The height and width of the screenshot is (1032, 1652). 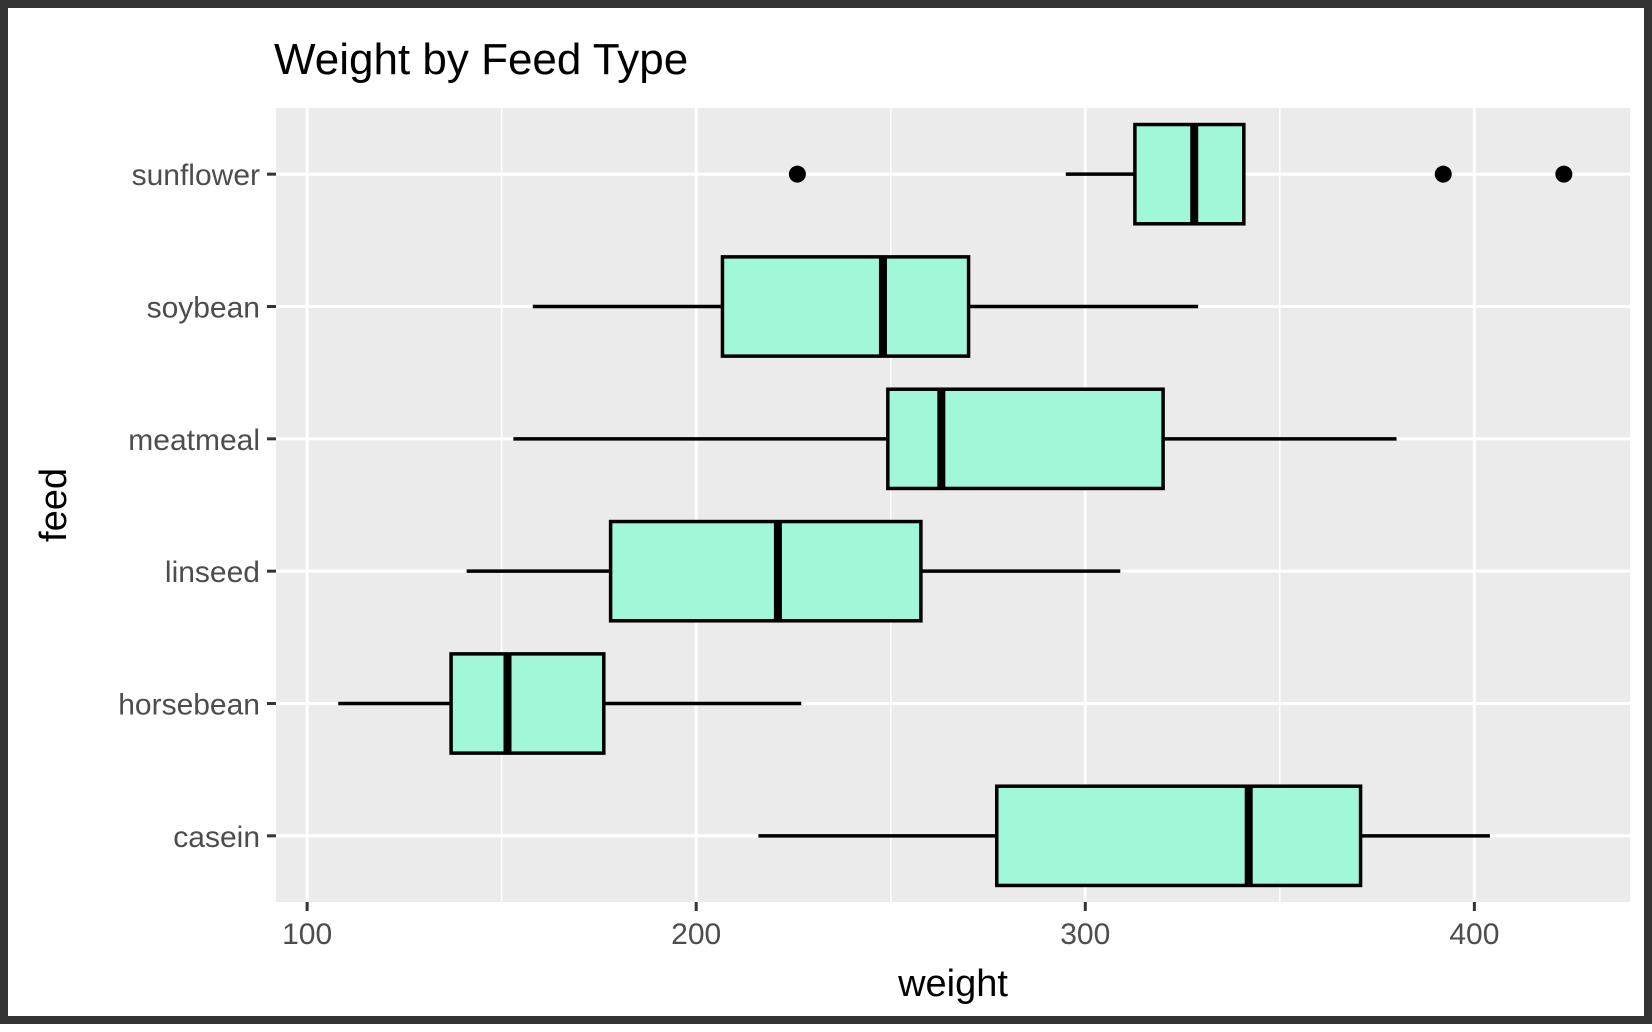 What do you see at coordinates (890, 926) in the screenshot?
I see `x-axis: 100 200 300 400` at bounding box center [890, 926].